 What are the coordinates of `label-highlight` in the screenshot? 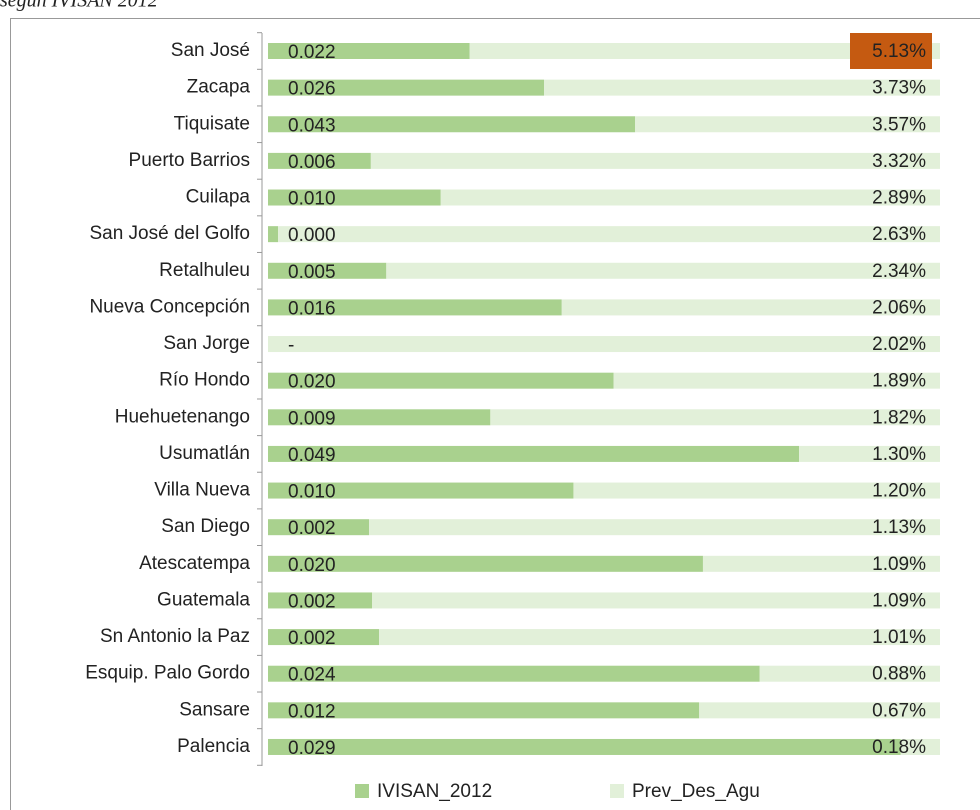 It's located at (891, 51).